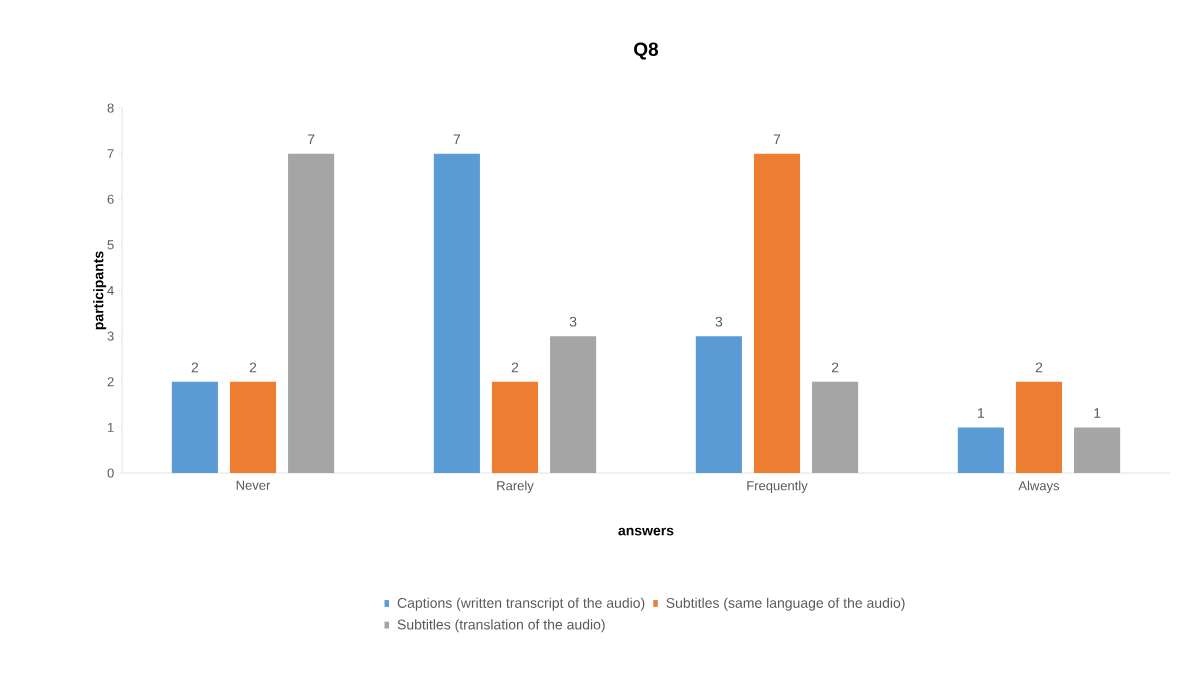 The image size is (1199, 686). What do you see at coordinates (646, 51) in the screenshot?
I see `chart-title: Q8` at bounding box center [646, 51].